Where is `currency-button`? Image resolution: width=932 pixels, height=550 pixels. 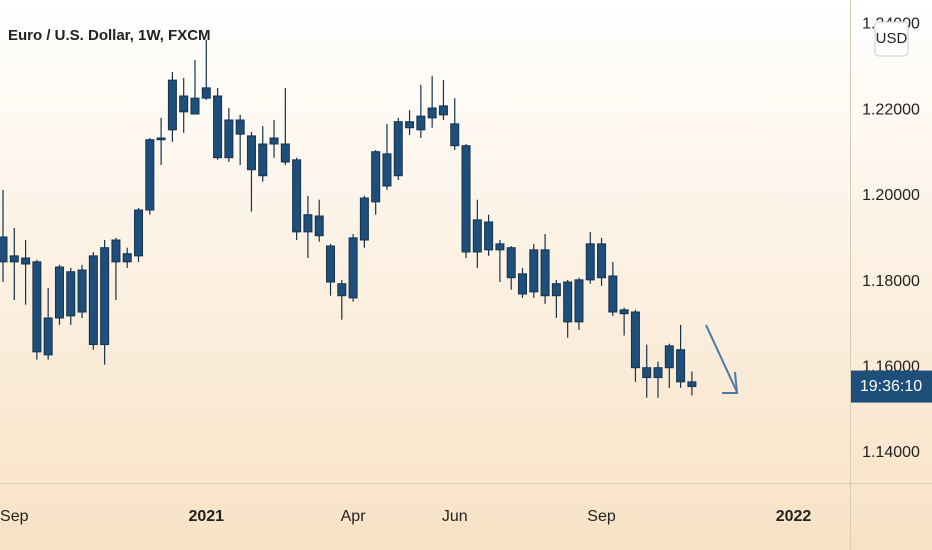
currency-button is located at coordinates (891, 39).